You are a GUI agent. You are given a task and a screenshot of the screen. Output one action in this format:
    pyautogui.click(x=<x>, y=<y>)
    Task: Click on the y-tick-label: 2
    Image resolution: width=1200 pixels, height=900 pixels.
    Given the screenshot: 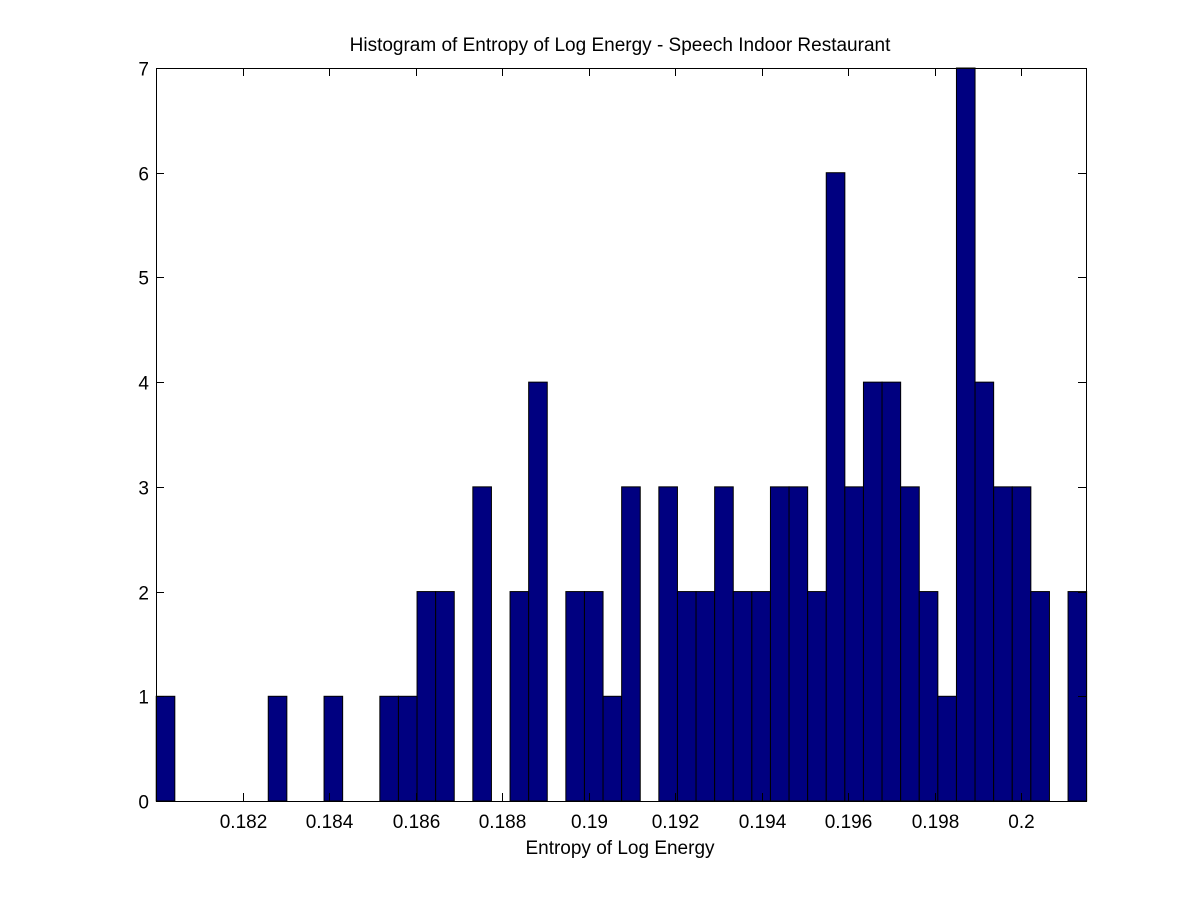 What is the action you would take?
    pyautogui.click(x=143, y=594)
    